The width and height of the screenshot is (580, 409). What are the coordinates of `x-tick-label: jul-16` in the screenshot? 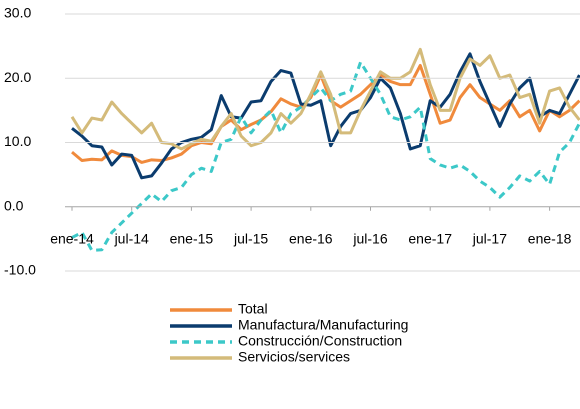 It's located at (369, 239).